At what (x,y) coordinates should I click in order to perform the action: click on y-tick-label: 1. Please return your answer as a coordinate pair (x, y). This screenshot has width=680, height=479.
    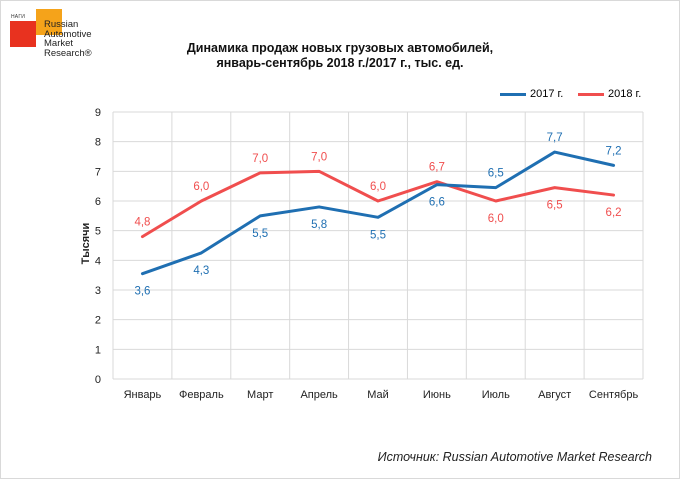
    Looking at the image, I should click on (98, 350).